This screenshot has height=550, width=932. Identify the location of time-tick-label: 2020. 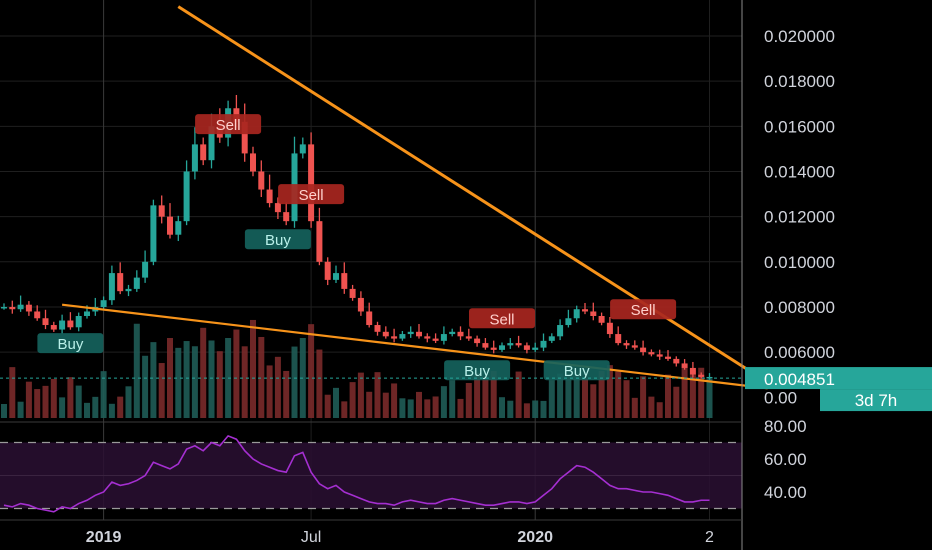
(535, 537).